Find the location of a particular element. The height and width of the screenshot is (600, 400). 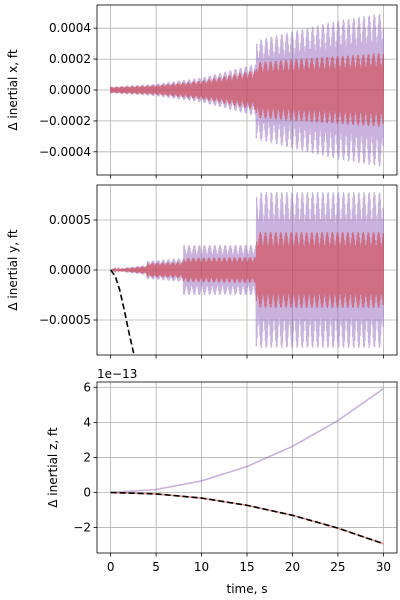

x-tick-label: 5 is located at coordinates (156, 567).